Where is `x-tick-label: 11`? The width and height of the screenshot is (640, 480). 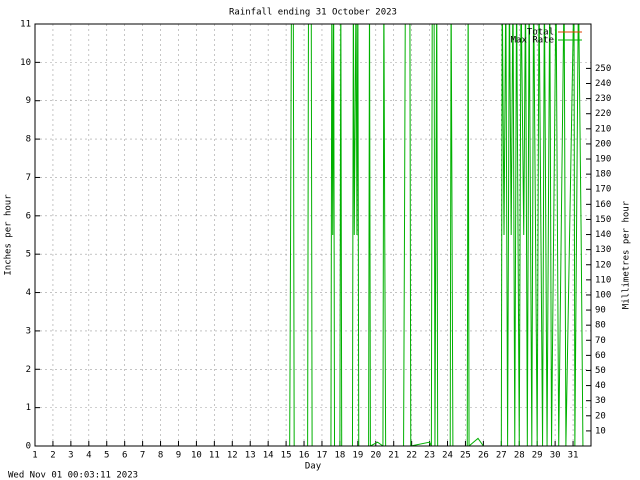
x-tick-label: 11 is located at coordinates (214, 456).